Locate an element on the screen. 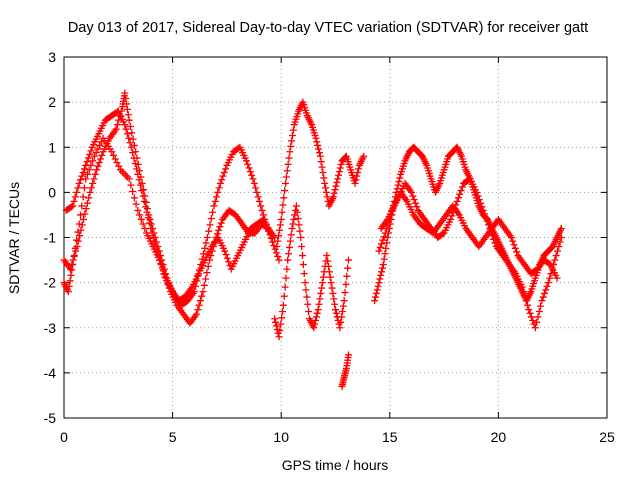 The width and height of the screenshot is (640, 480). x-tick-labels: 0 5 10 15 20 25 is located at coordinates (337, 437).